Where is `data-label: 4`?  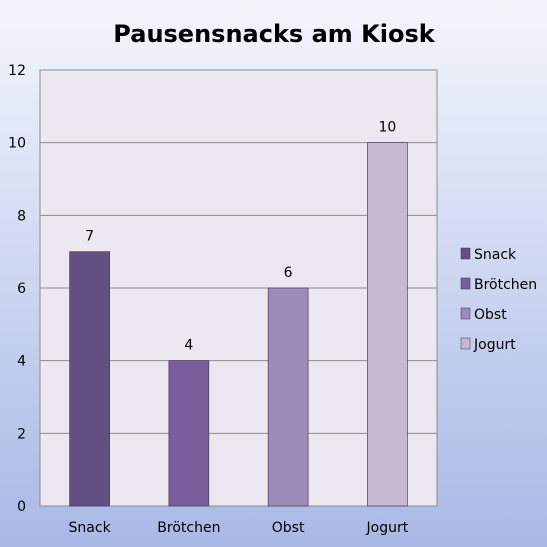 data-label: 4 is located at coordinates (188, 346).